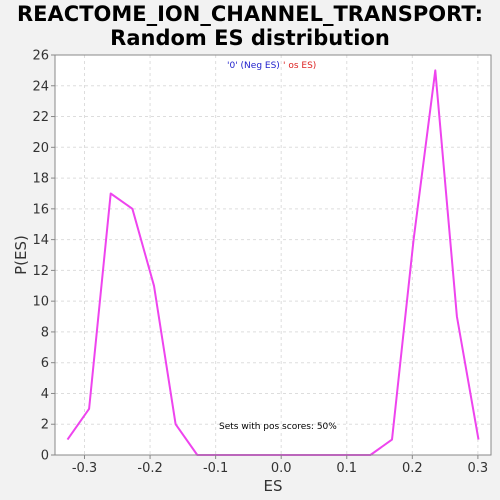  What do you see at coordinates (40, 117) in the screenshot?
I see `y-tick-label: 22` at bounding box center [40, 117].